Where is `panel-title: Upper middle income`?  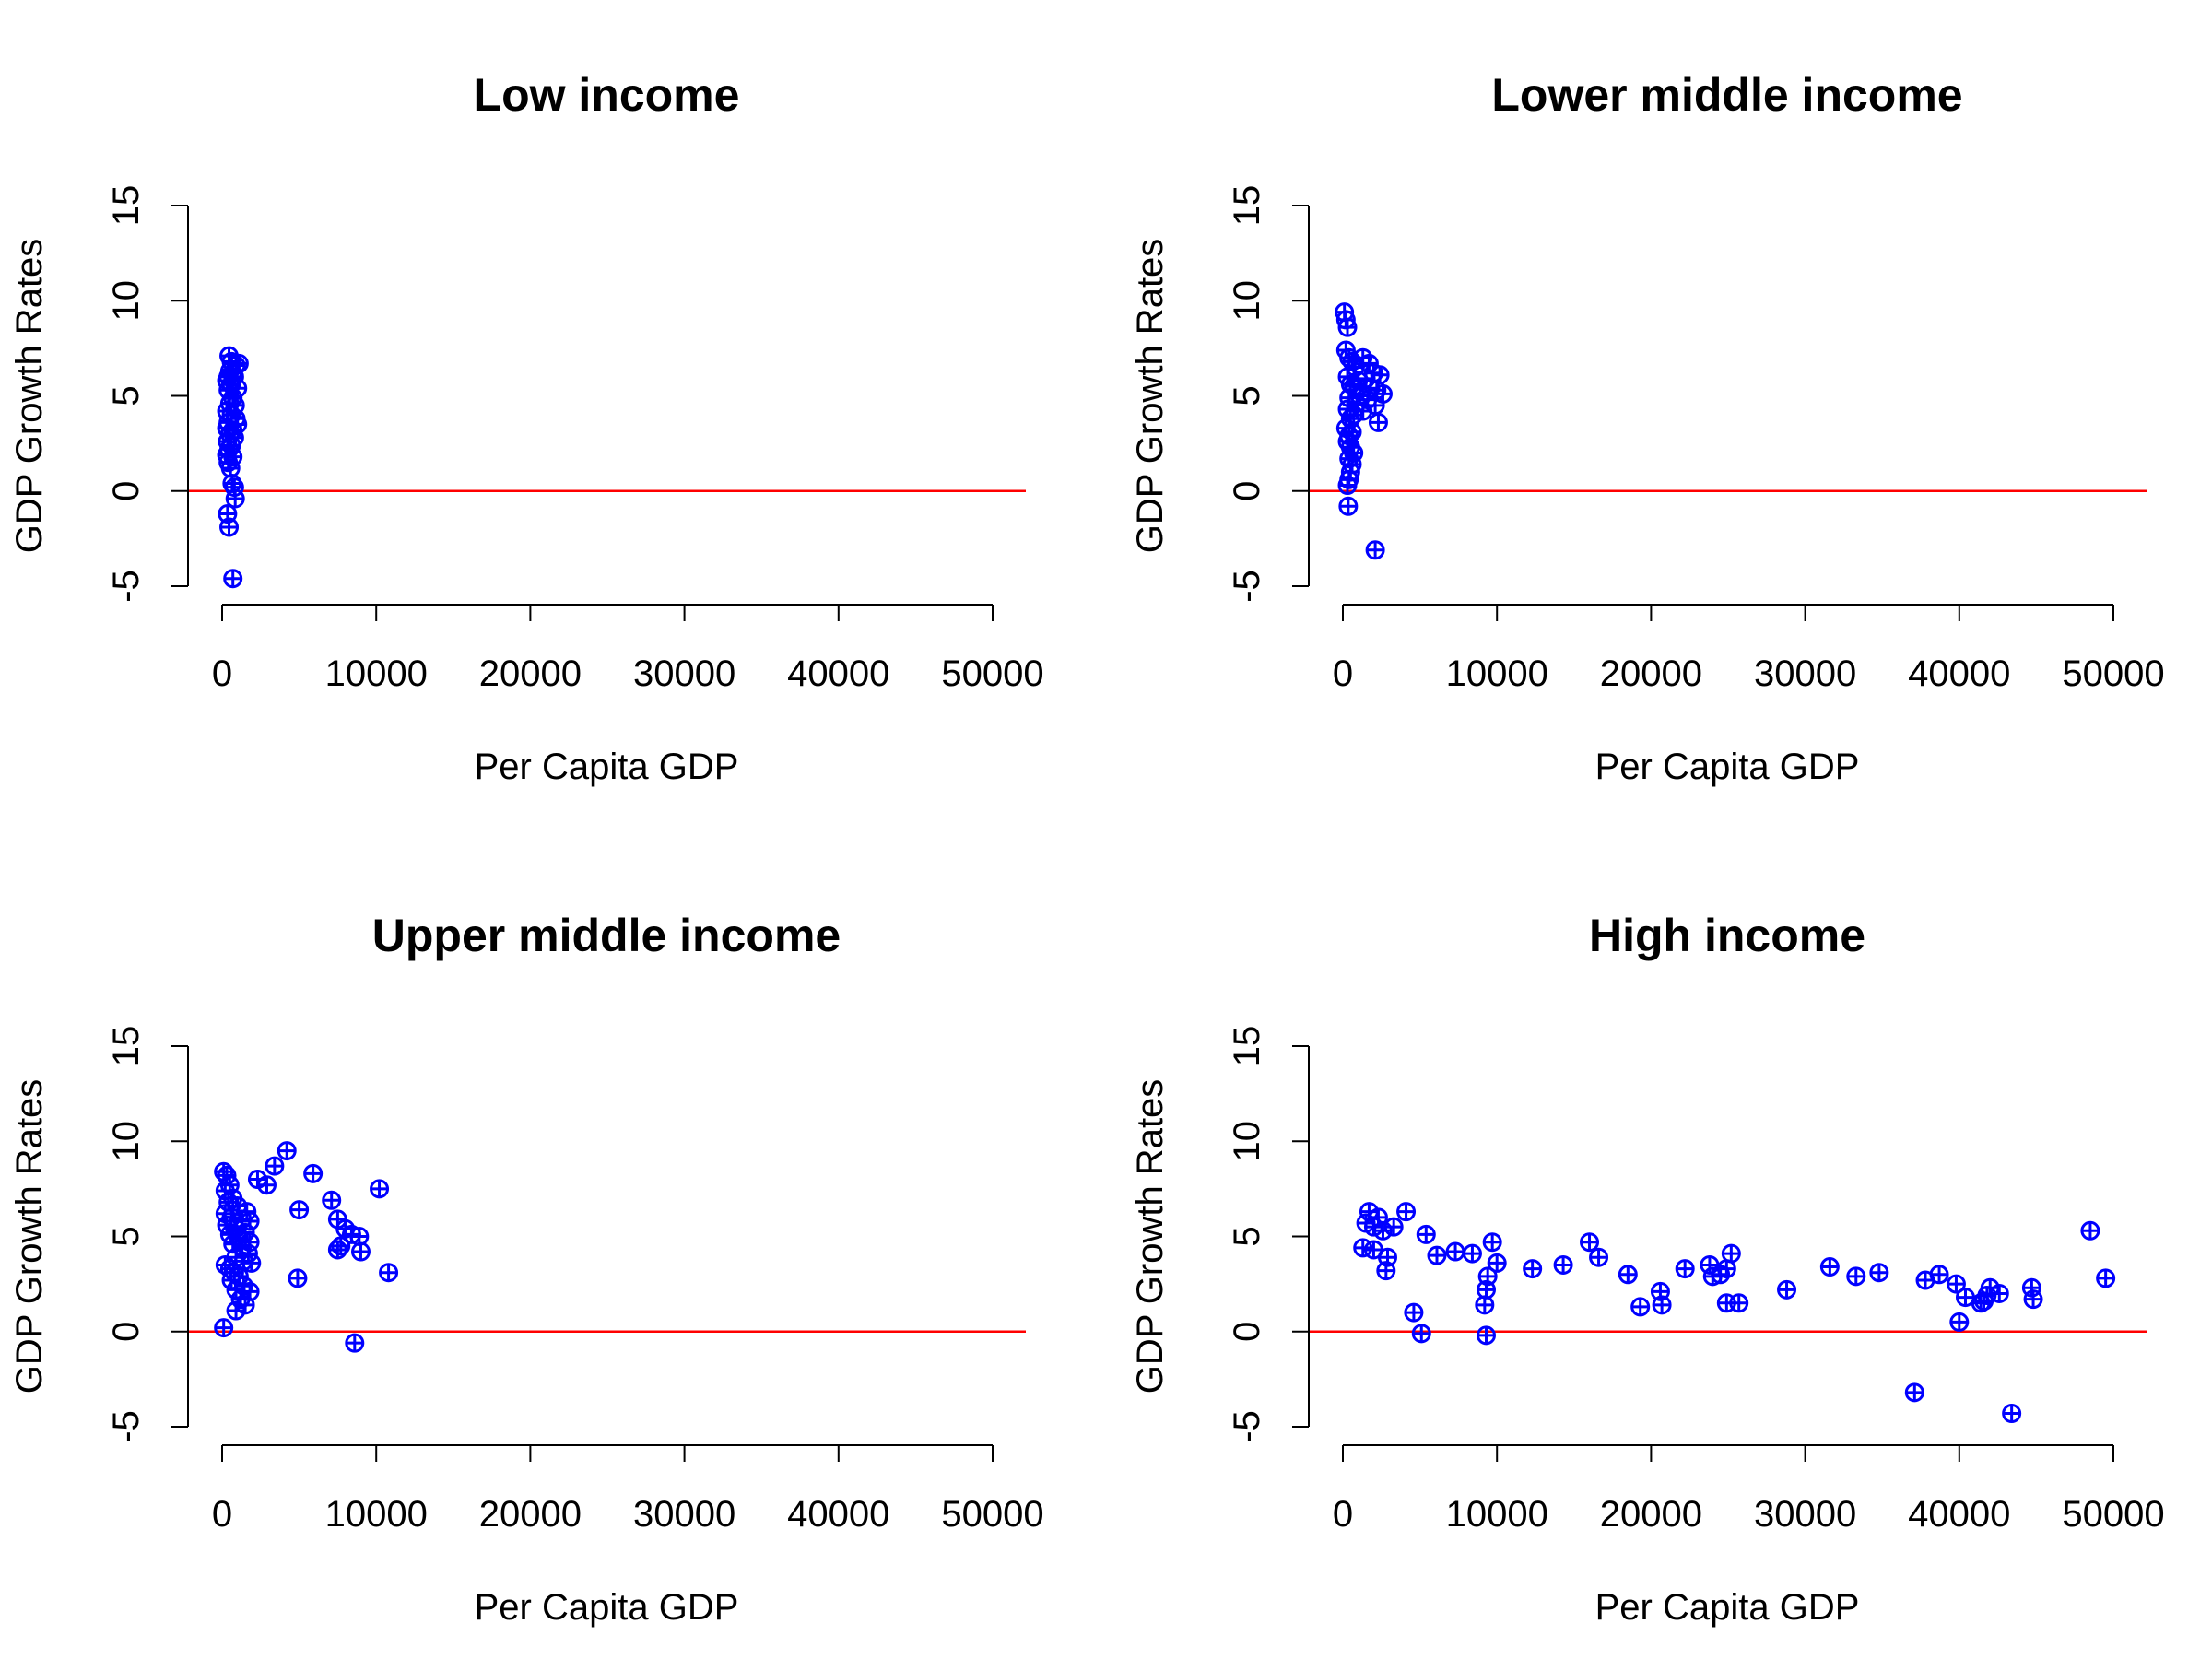
panel-title: Upper middle income is located at coordinates (606, 935).